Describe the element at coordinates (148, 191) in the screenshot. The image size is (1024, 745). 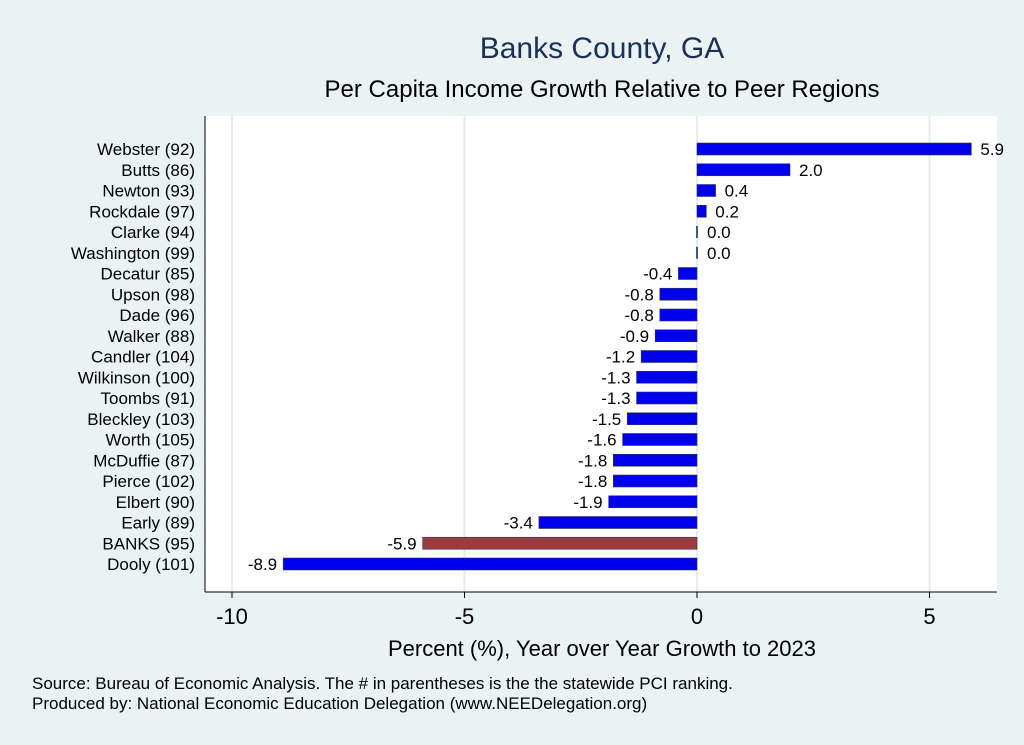
I see `category-label: Newton (93)` at that location.